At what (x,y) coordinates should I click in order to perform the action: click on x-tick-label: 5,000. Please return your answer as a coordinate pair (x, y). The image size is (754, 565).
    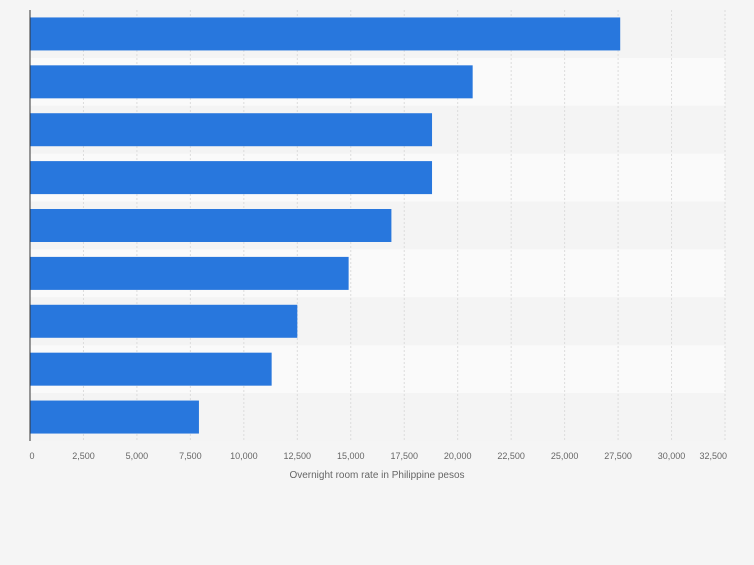
    Looking at the image, I should click on (137, 456).